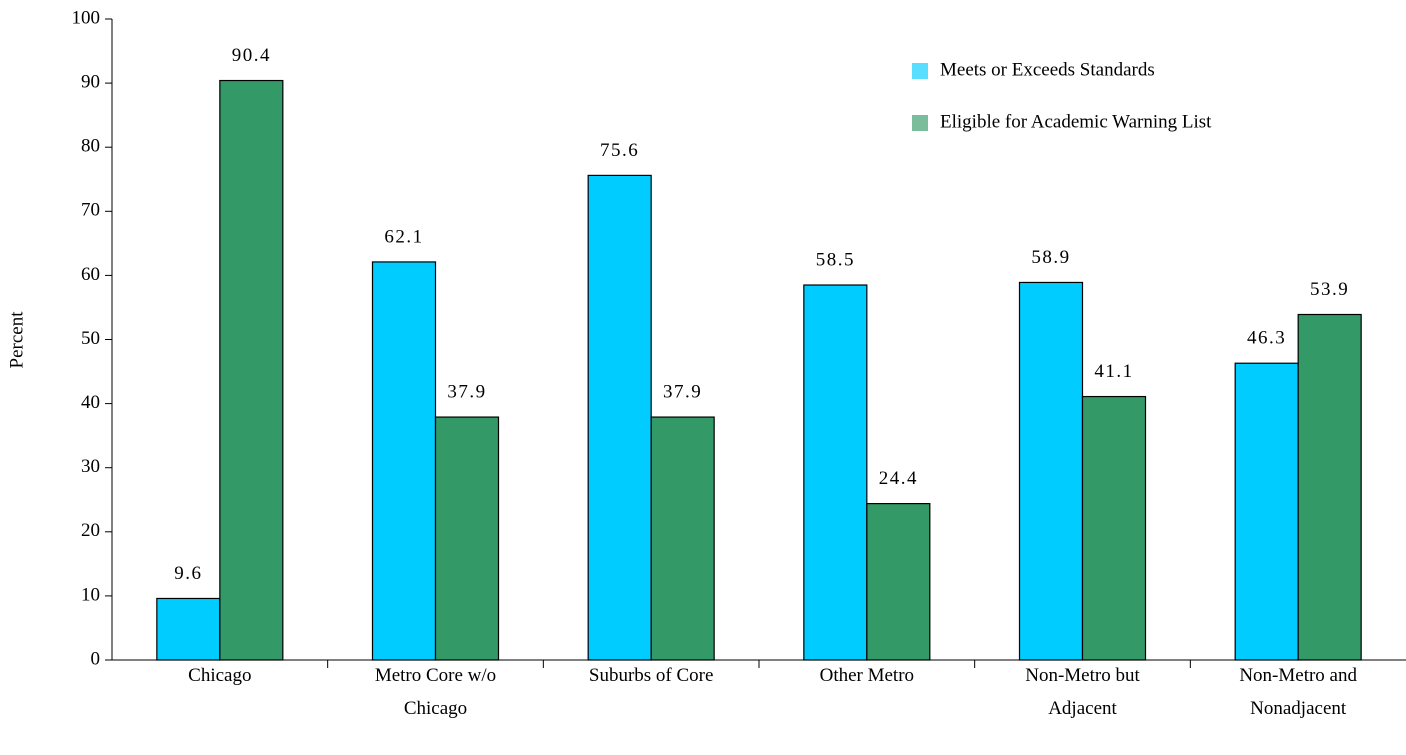 Image resolution: width=1406 pixels, height=755 pixels. What do you see at coordinates (16, 340) in the screenshot?
I see `y-axis-label: Percent` at bounding box center [16, 340].